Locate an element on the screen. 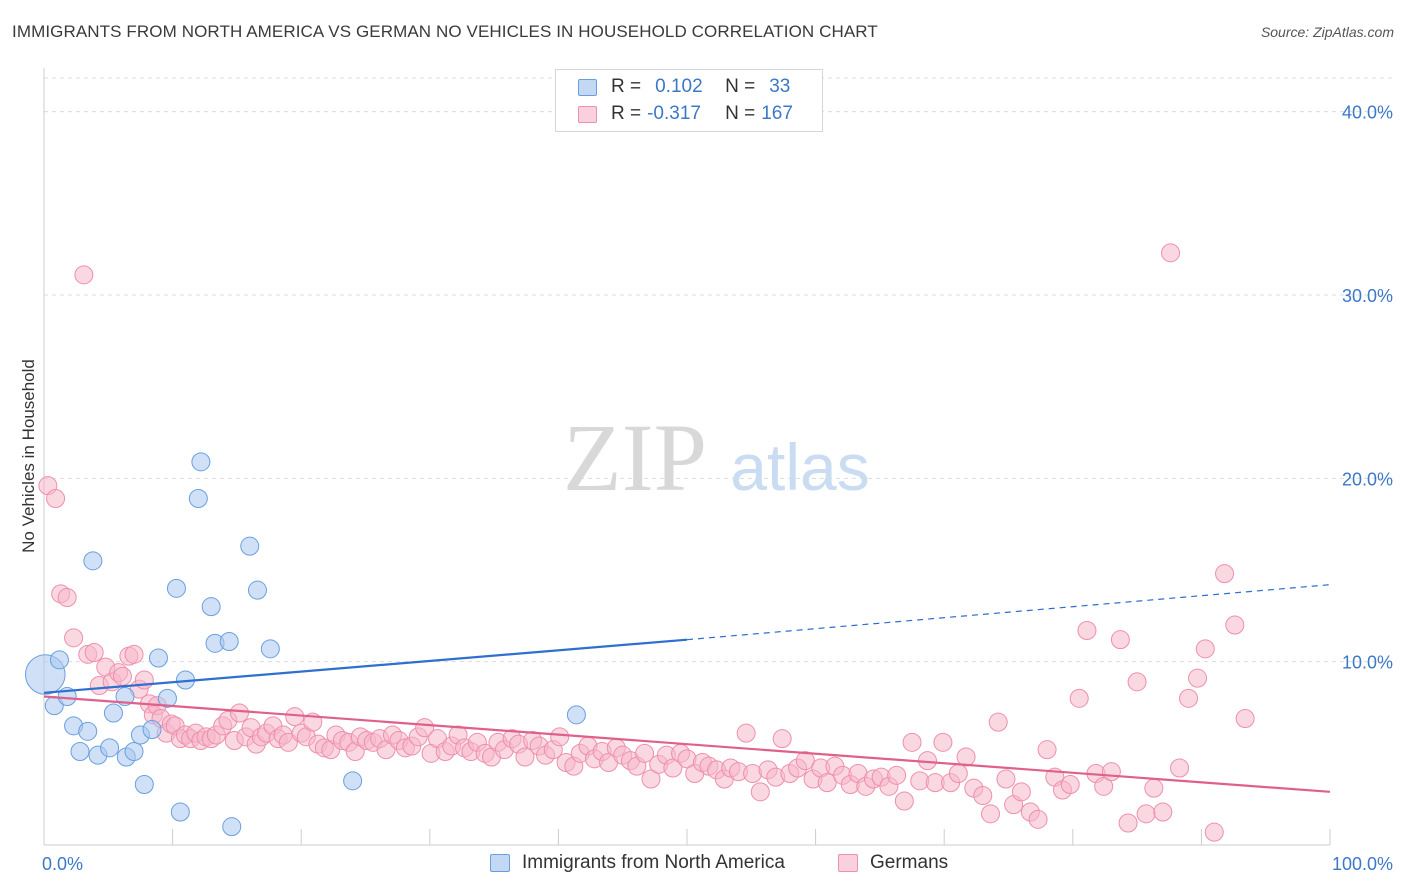 This screenshot has width=1406, height=892. trend-line-germans is located at coordinates (687, 744).